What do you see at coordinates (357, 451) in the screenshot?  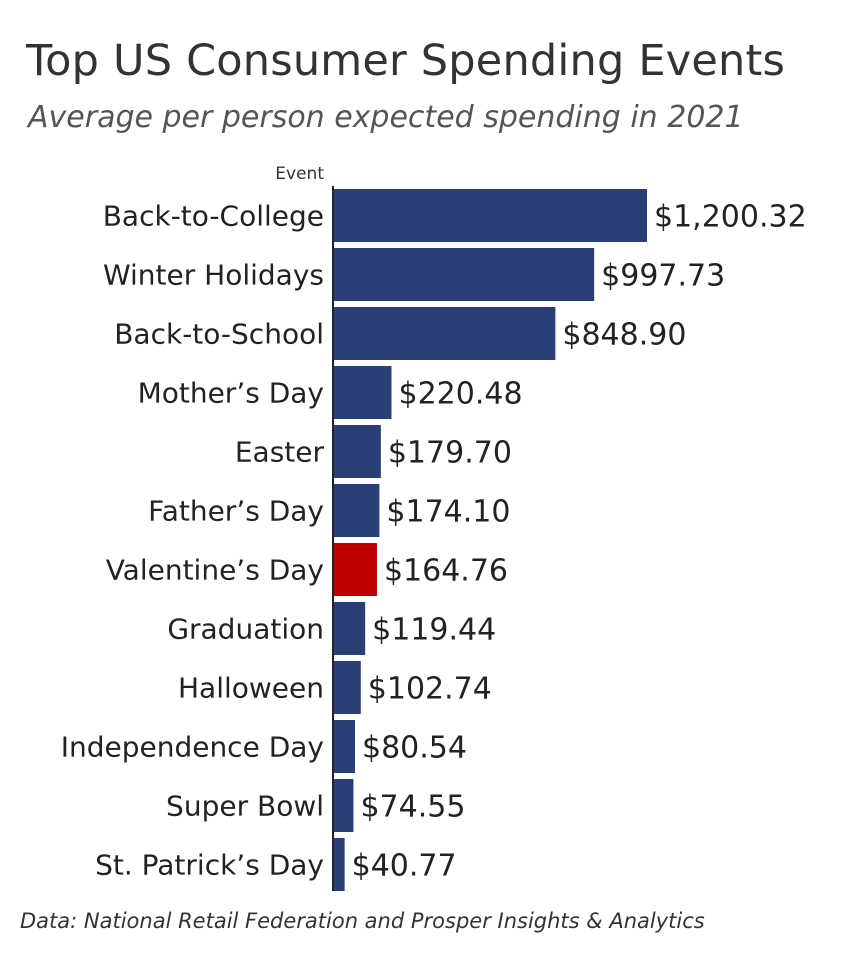 I see `bar-easter` at bounding box center [357, 451].